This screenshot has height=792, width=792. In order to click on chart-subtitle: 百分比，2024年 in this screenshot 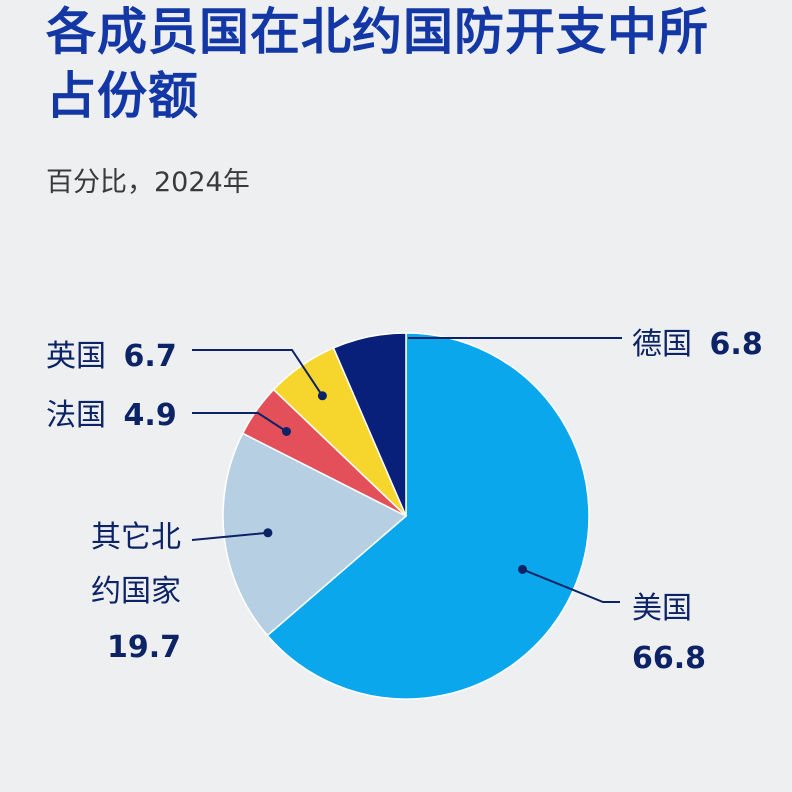, I will do `click(148, 182)`.